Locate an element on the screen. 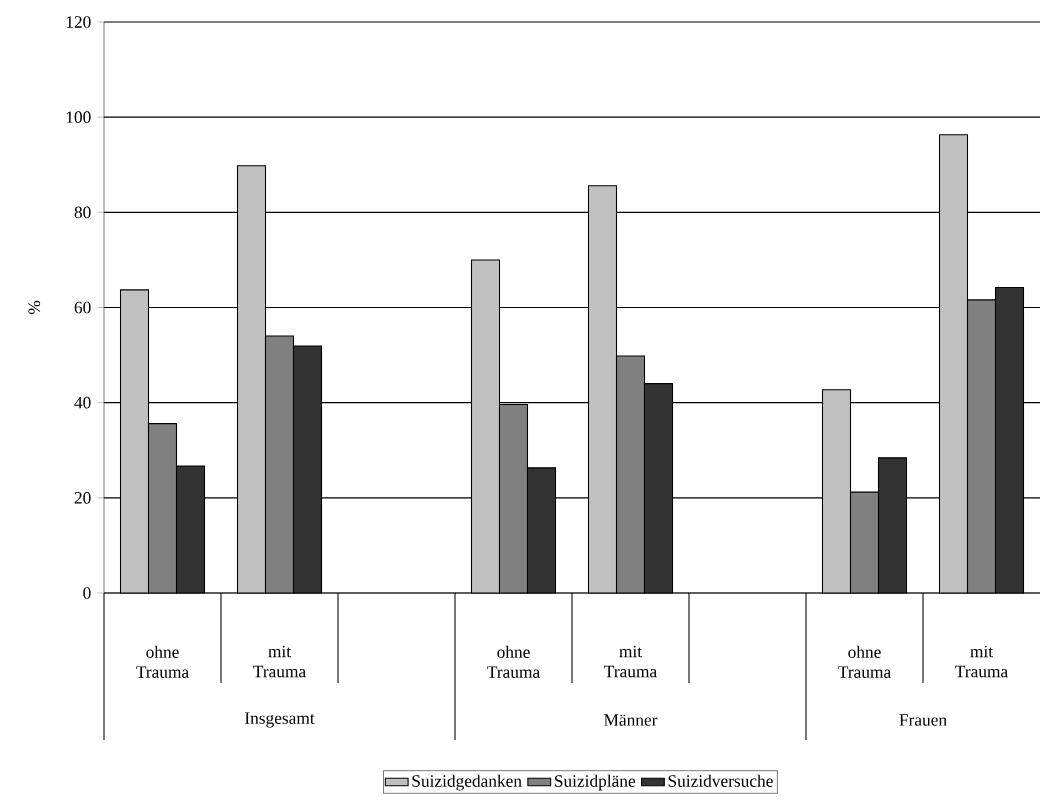  y-tick-label: 20 is located at coordinates (82, 497).